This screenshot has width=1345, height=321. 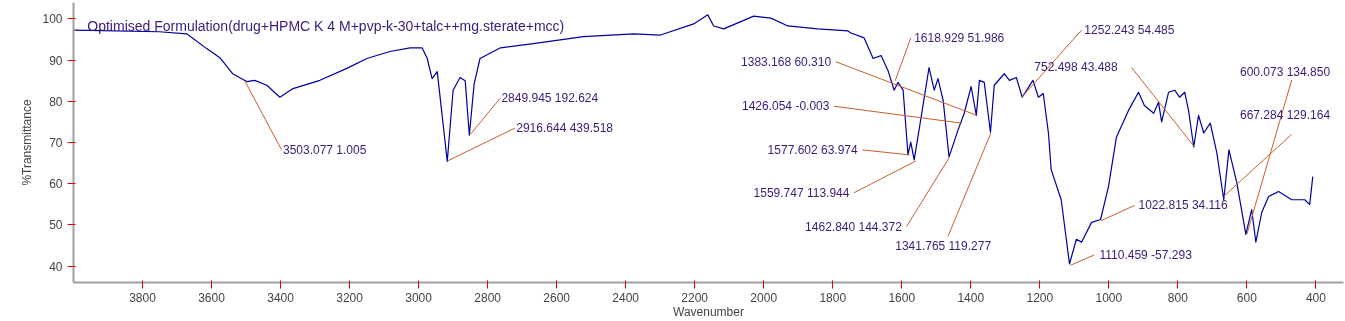 What do you see at coordinates (943, 246) in the screenshot?
I see `annotation: 1341.765 119.277` at bounding box center [943, 246].